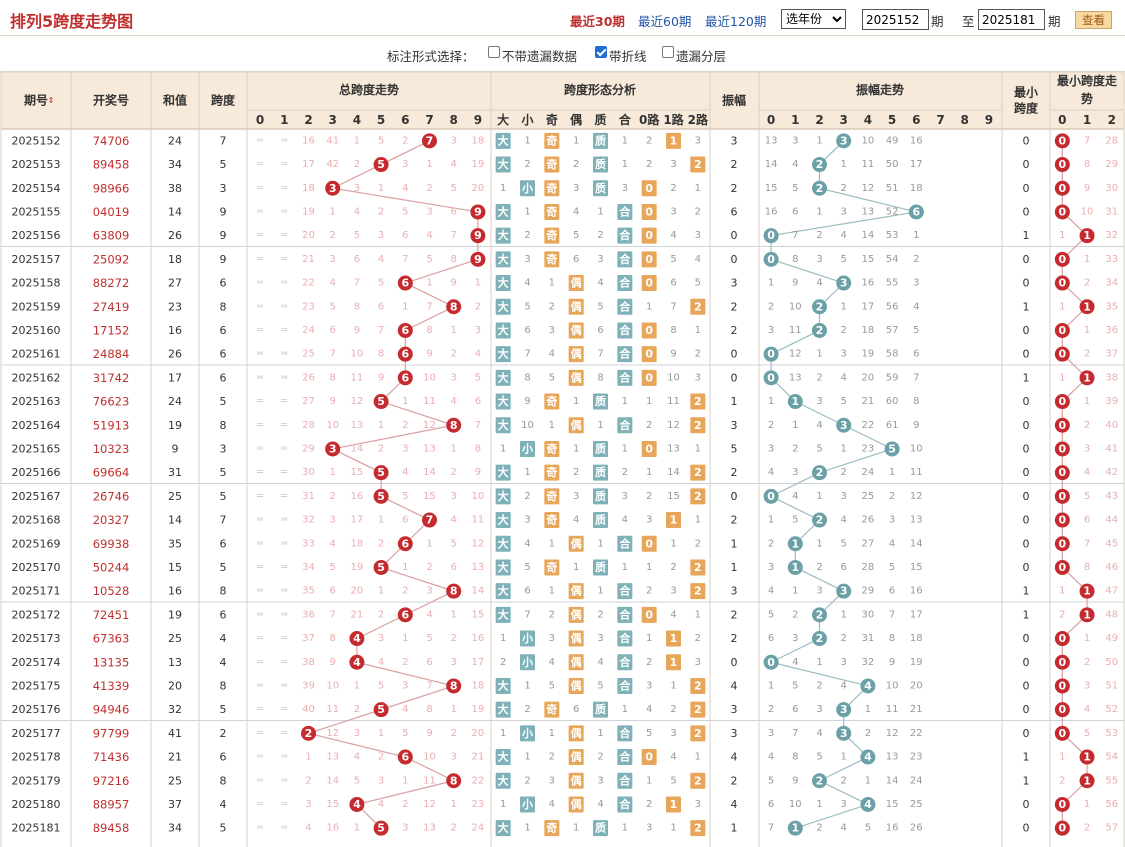  What do you see at coordinates (175, 780) in the screenshot?
I see `sum-cell: 25` at bounding box center [175, 780].